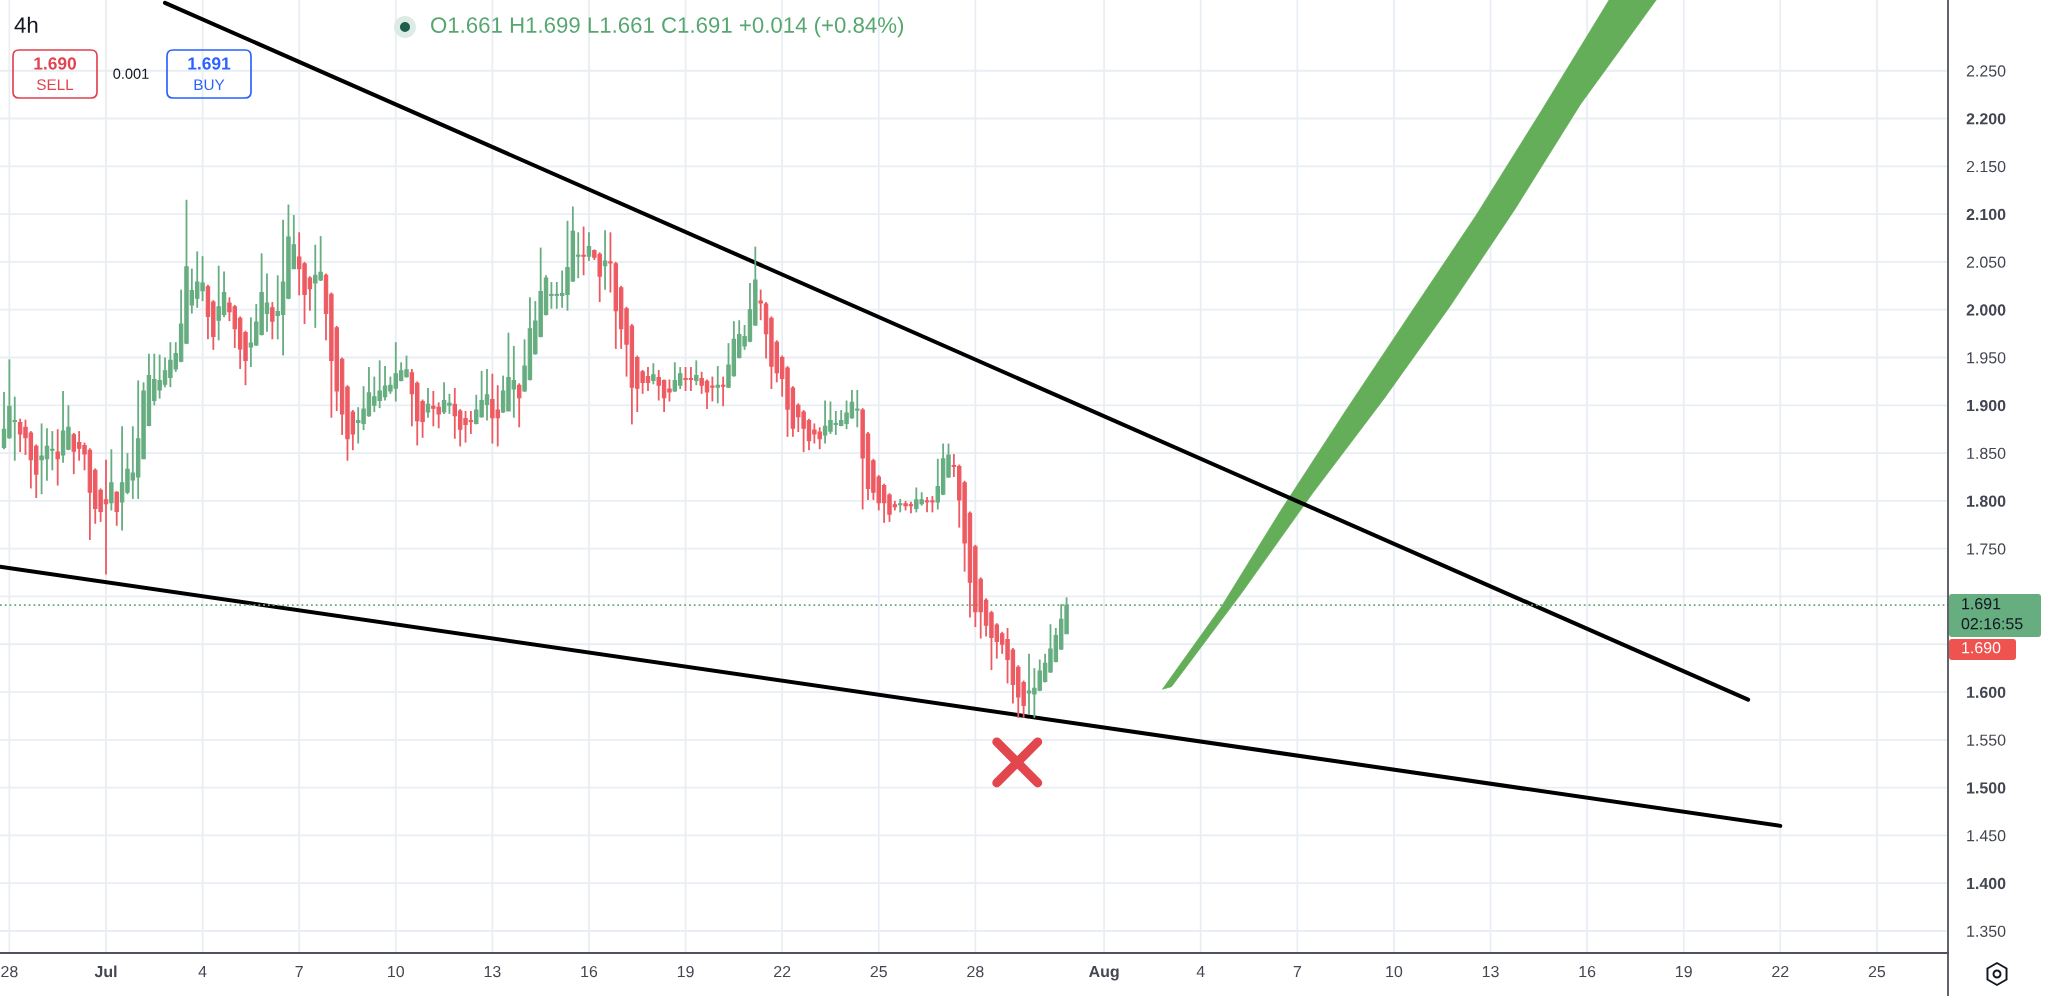 Image resolution: width=2048 pixels, height=996 pixels. What do you see at coordinates (1986, 214) in the screenshot?
I see `y-tick-label: 2.100` at bounding box center [1986, 214].